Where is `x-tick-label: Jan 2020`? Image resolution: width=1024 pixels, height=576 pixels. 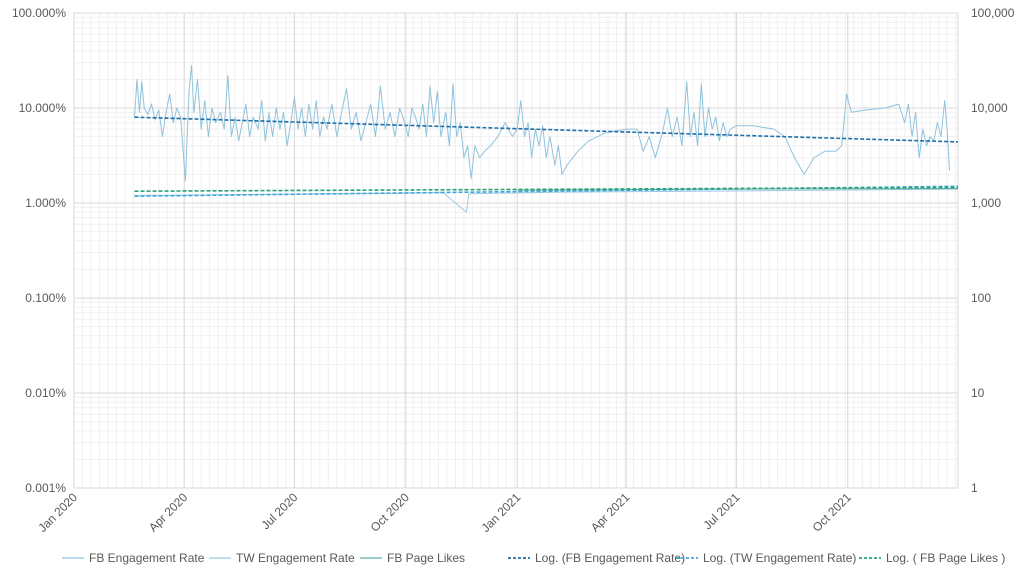
x-tick-label: Jan 2020 is located at coordinates (57, 512).